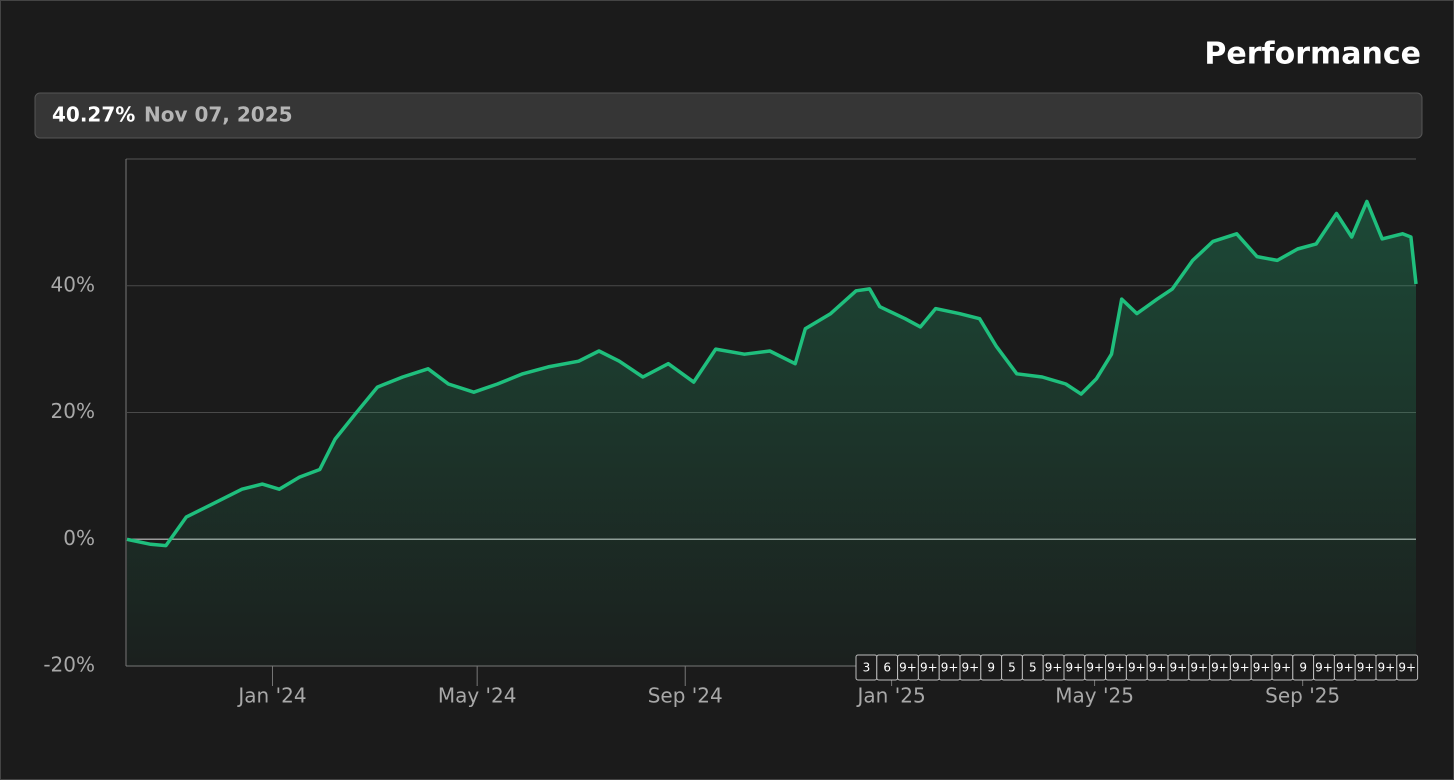  What do you see at coordinates (271, 696) in the screenshot?
I see `x-tick-label: Jan '24` at bounding box center [271, 696].